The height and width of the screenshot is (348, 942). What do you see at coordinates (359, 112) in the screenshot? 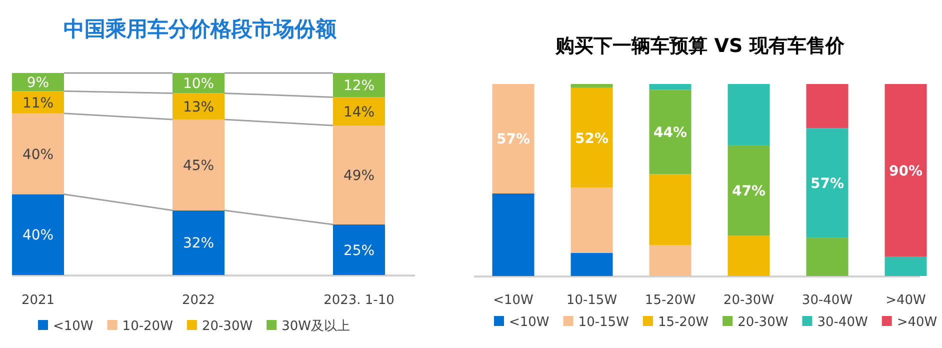
I see `data-label: 14%` at bounding box center [359, 112].